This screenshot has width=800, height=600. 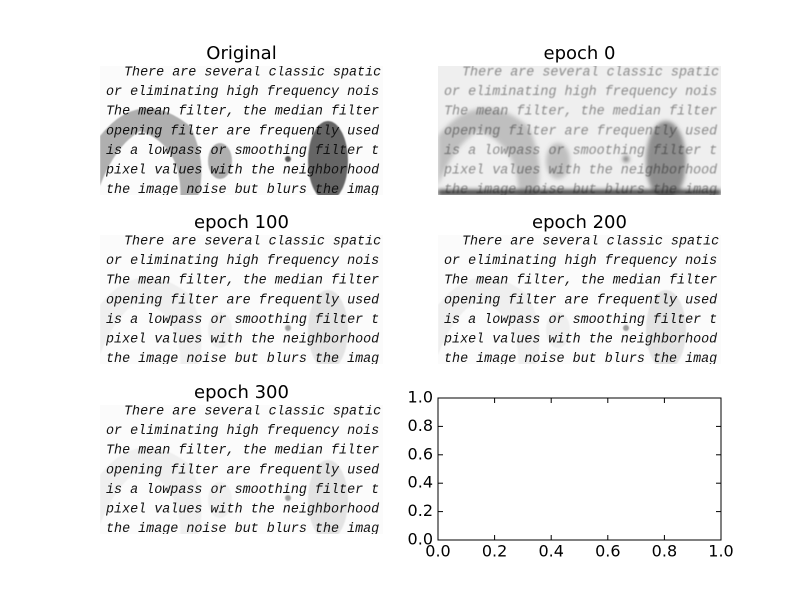 I want to click on panel-title: Original, so click(x=241, y=53).